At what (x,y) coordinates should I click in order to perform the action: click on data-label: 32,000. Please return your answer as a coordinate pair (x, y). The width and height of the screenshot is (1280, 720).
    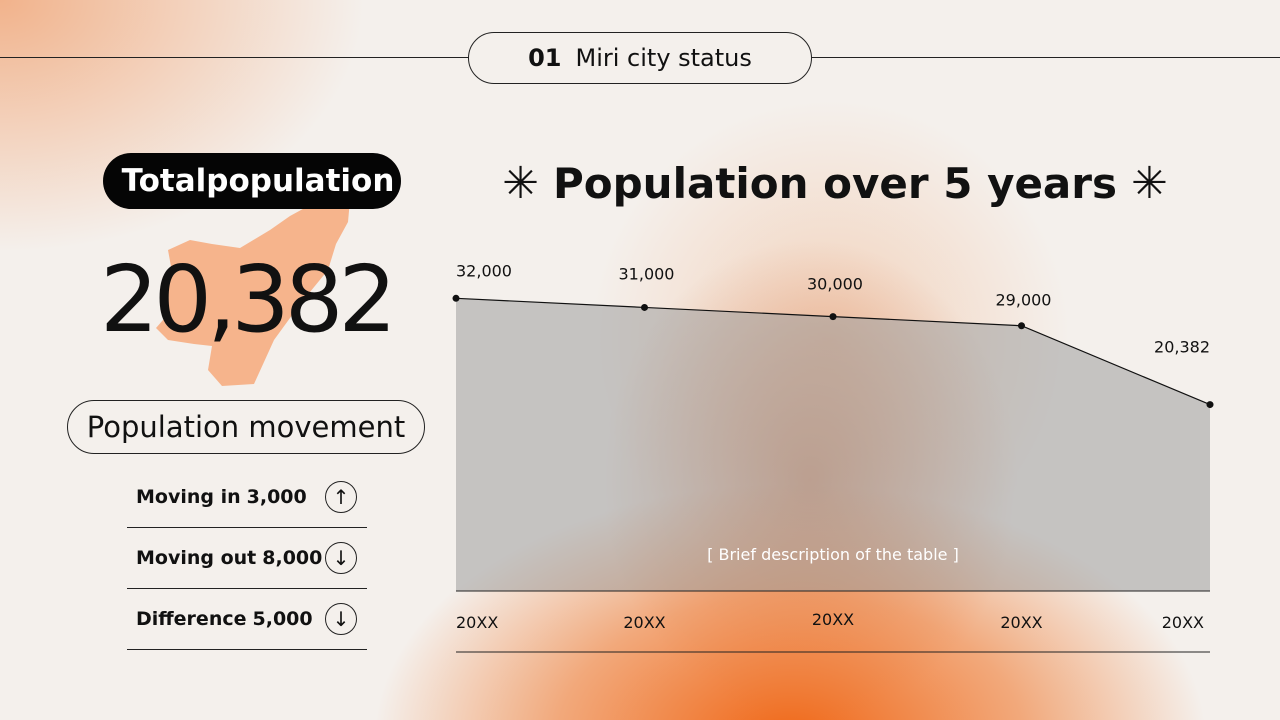
    Looking at the image, I should click on (484, 270).